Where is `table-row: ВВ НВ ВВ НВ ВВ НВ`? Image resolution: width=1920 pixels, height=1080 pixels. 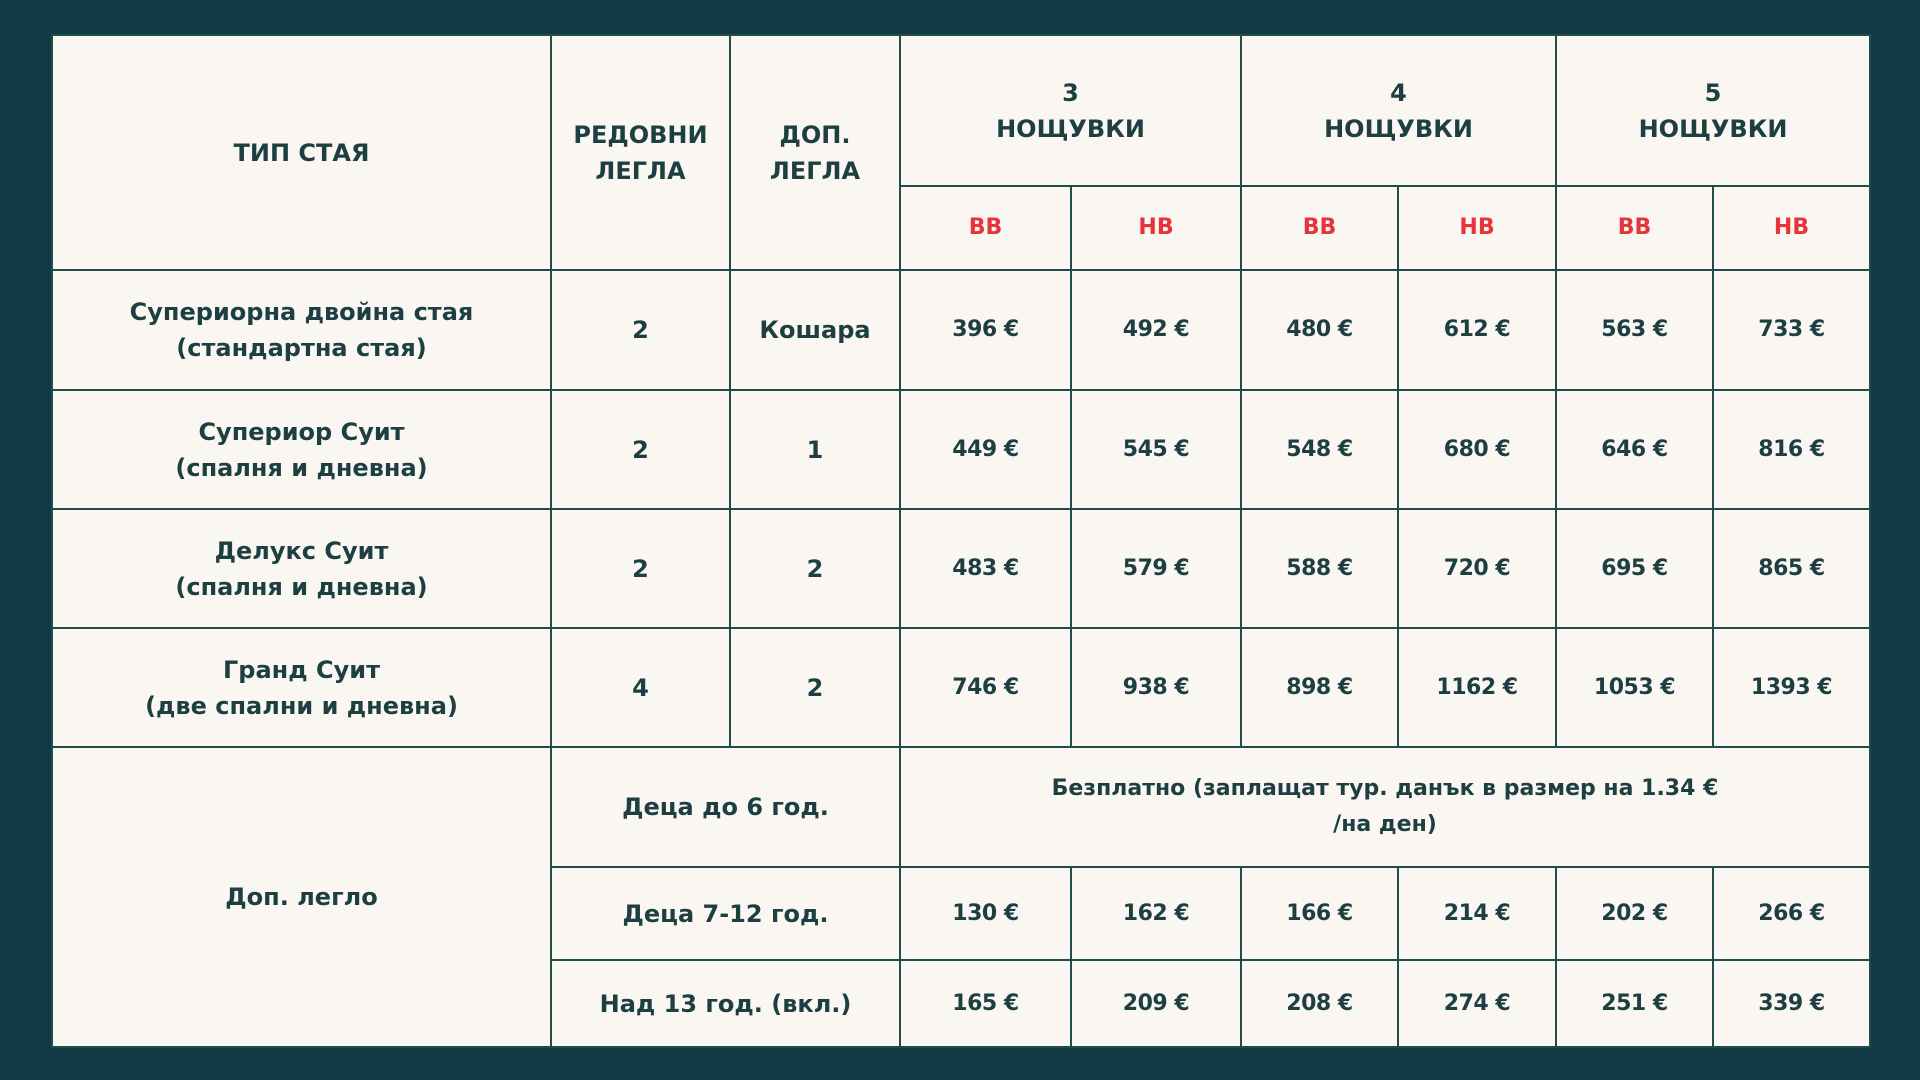
table-row: ВВ НВ ВВ НВ ВВ НВ is located at coordinates (961, 228).